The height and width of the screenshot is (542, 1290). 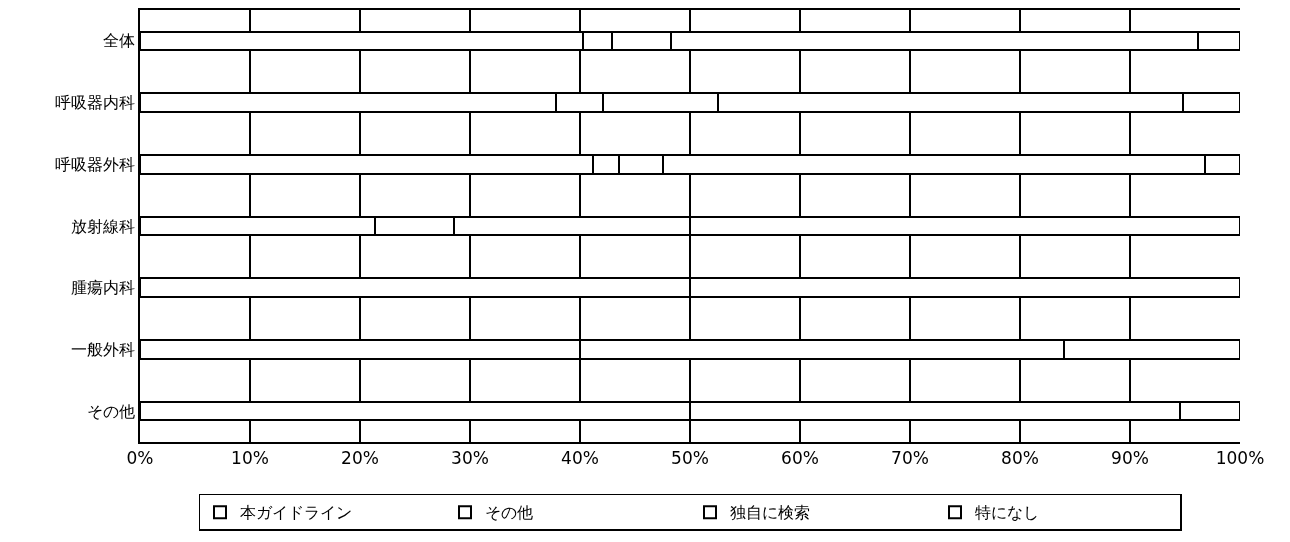 What do you see at coordinates (250, 458) in the screenshot?
I see `x-tick-label: 10%` at bounding box center [250, 458].